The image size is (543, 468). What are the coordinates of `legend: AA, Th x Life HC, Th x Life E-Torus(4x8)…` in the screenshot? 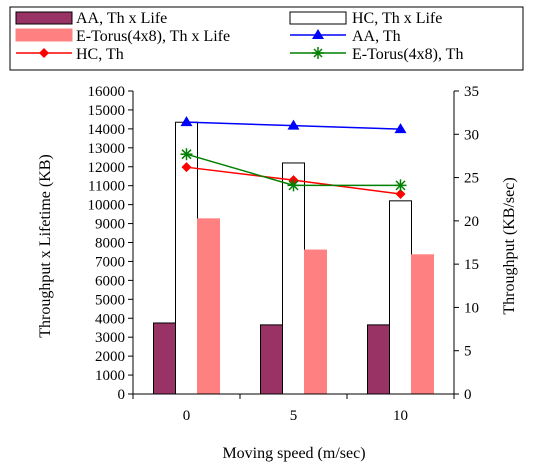 It's located at (266, 38).